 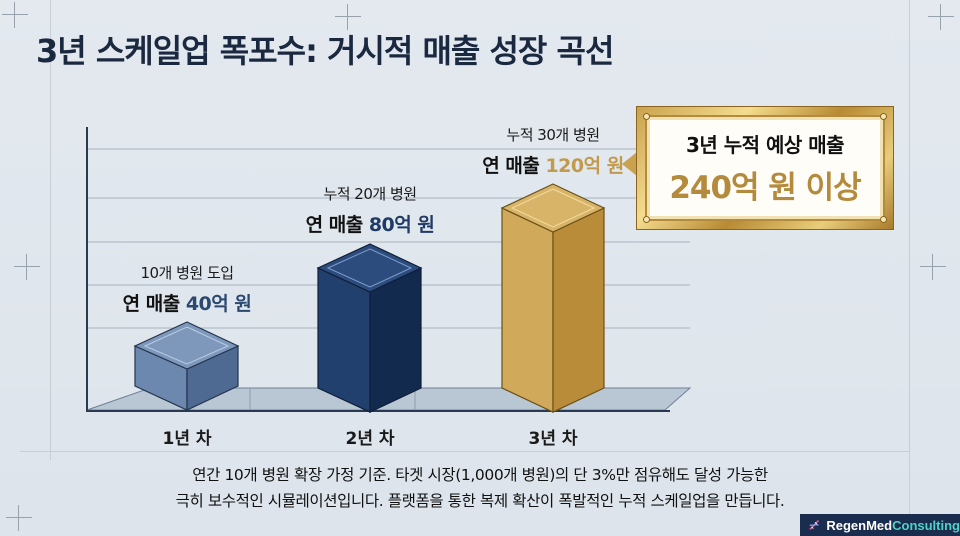 I want to click on bar-value-label: 연 매출 40억 원, so click(x=187, y=304).